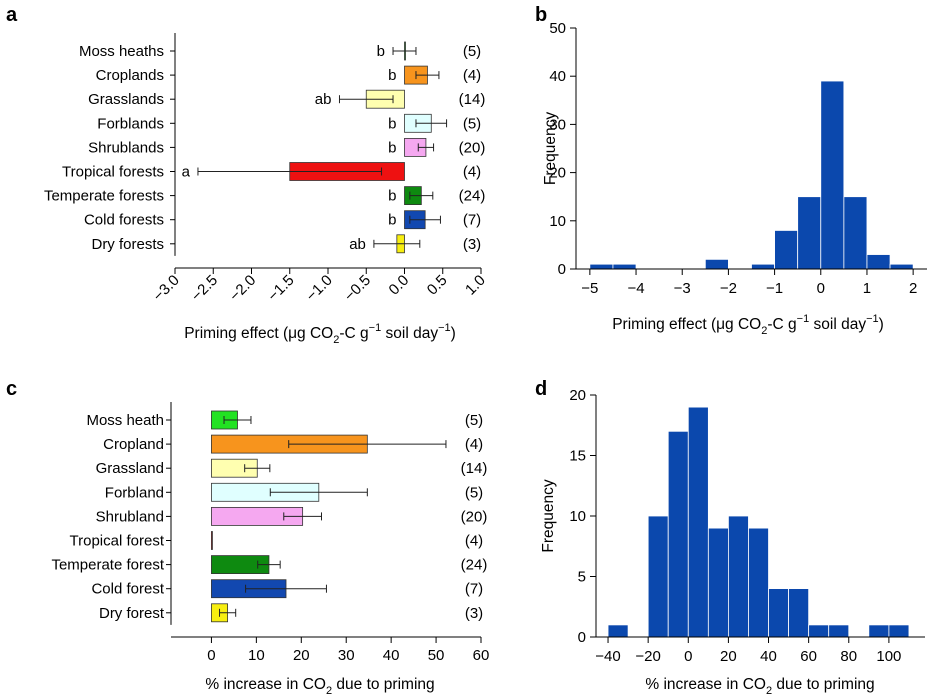  What do you see at coordinates (548, 515) in the screenshot?
I see `y-axis-title: Frequency` at bounding box center [548, 515].